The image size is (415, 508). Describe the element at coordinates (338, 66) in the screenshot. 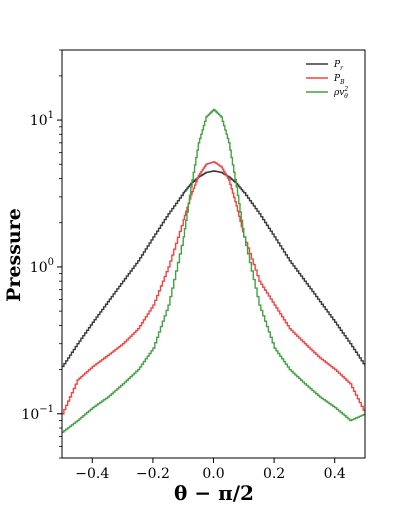

I see `legend-entry-label: Pr` at that location.